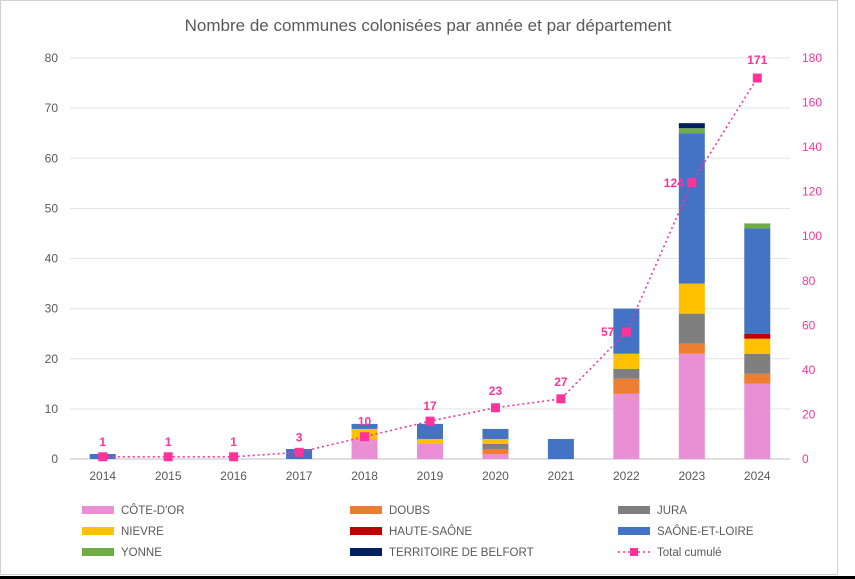 The width and height of the screenshot is (855, 579). Describe the element at coordinates (233, 476) in the screenshot. I see `x-tick-label: 2016` at that location.